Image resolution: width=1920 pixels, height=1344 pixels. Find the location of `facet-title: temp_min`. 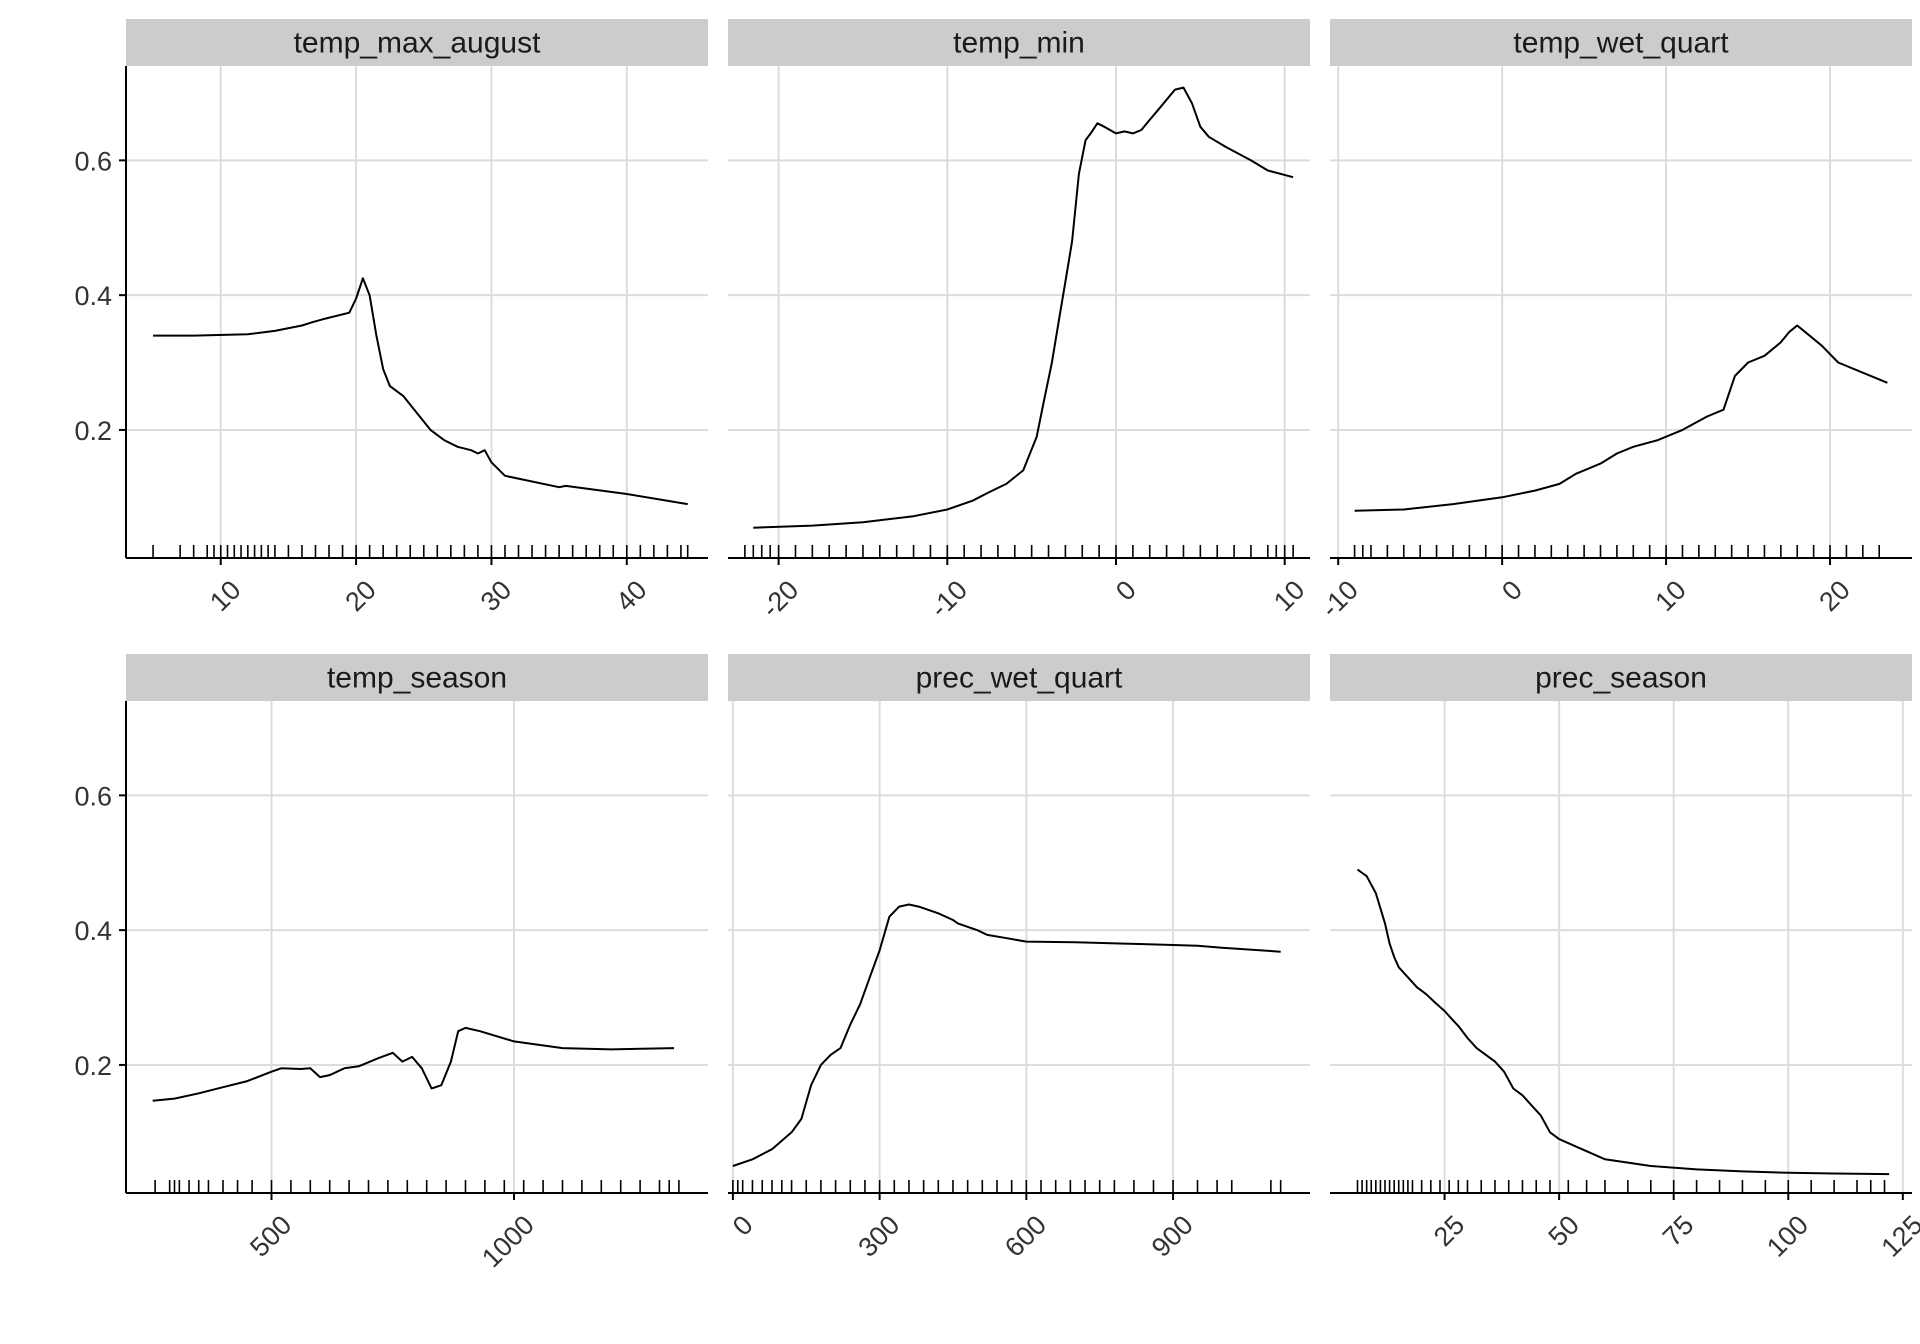

facet-title: temp_min is located at coordinates (1019, 43).